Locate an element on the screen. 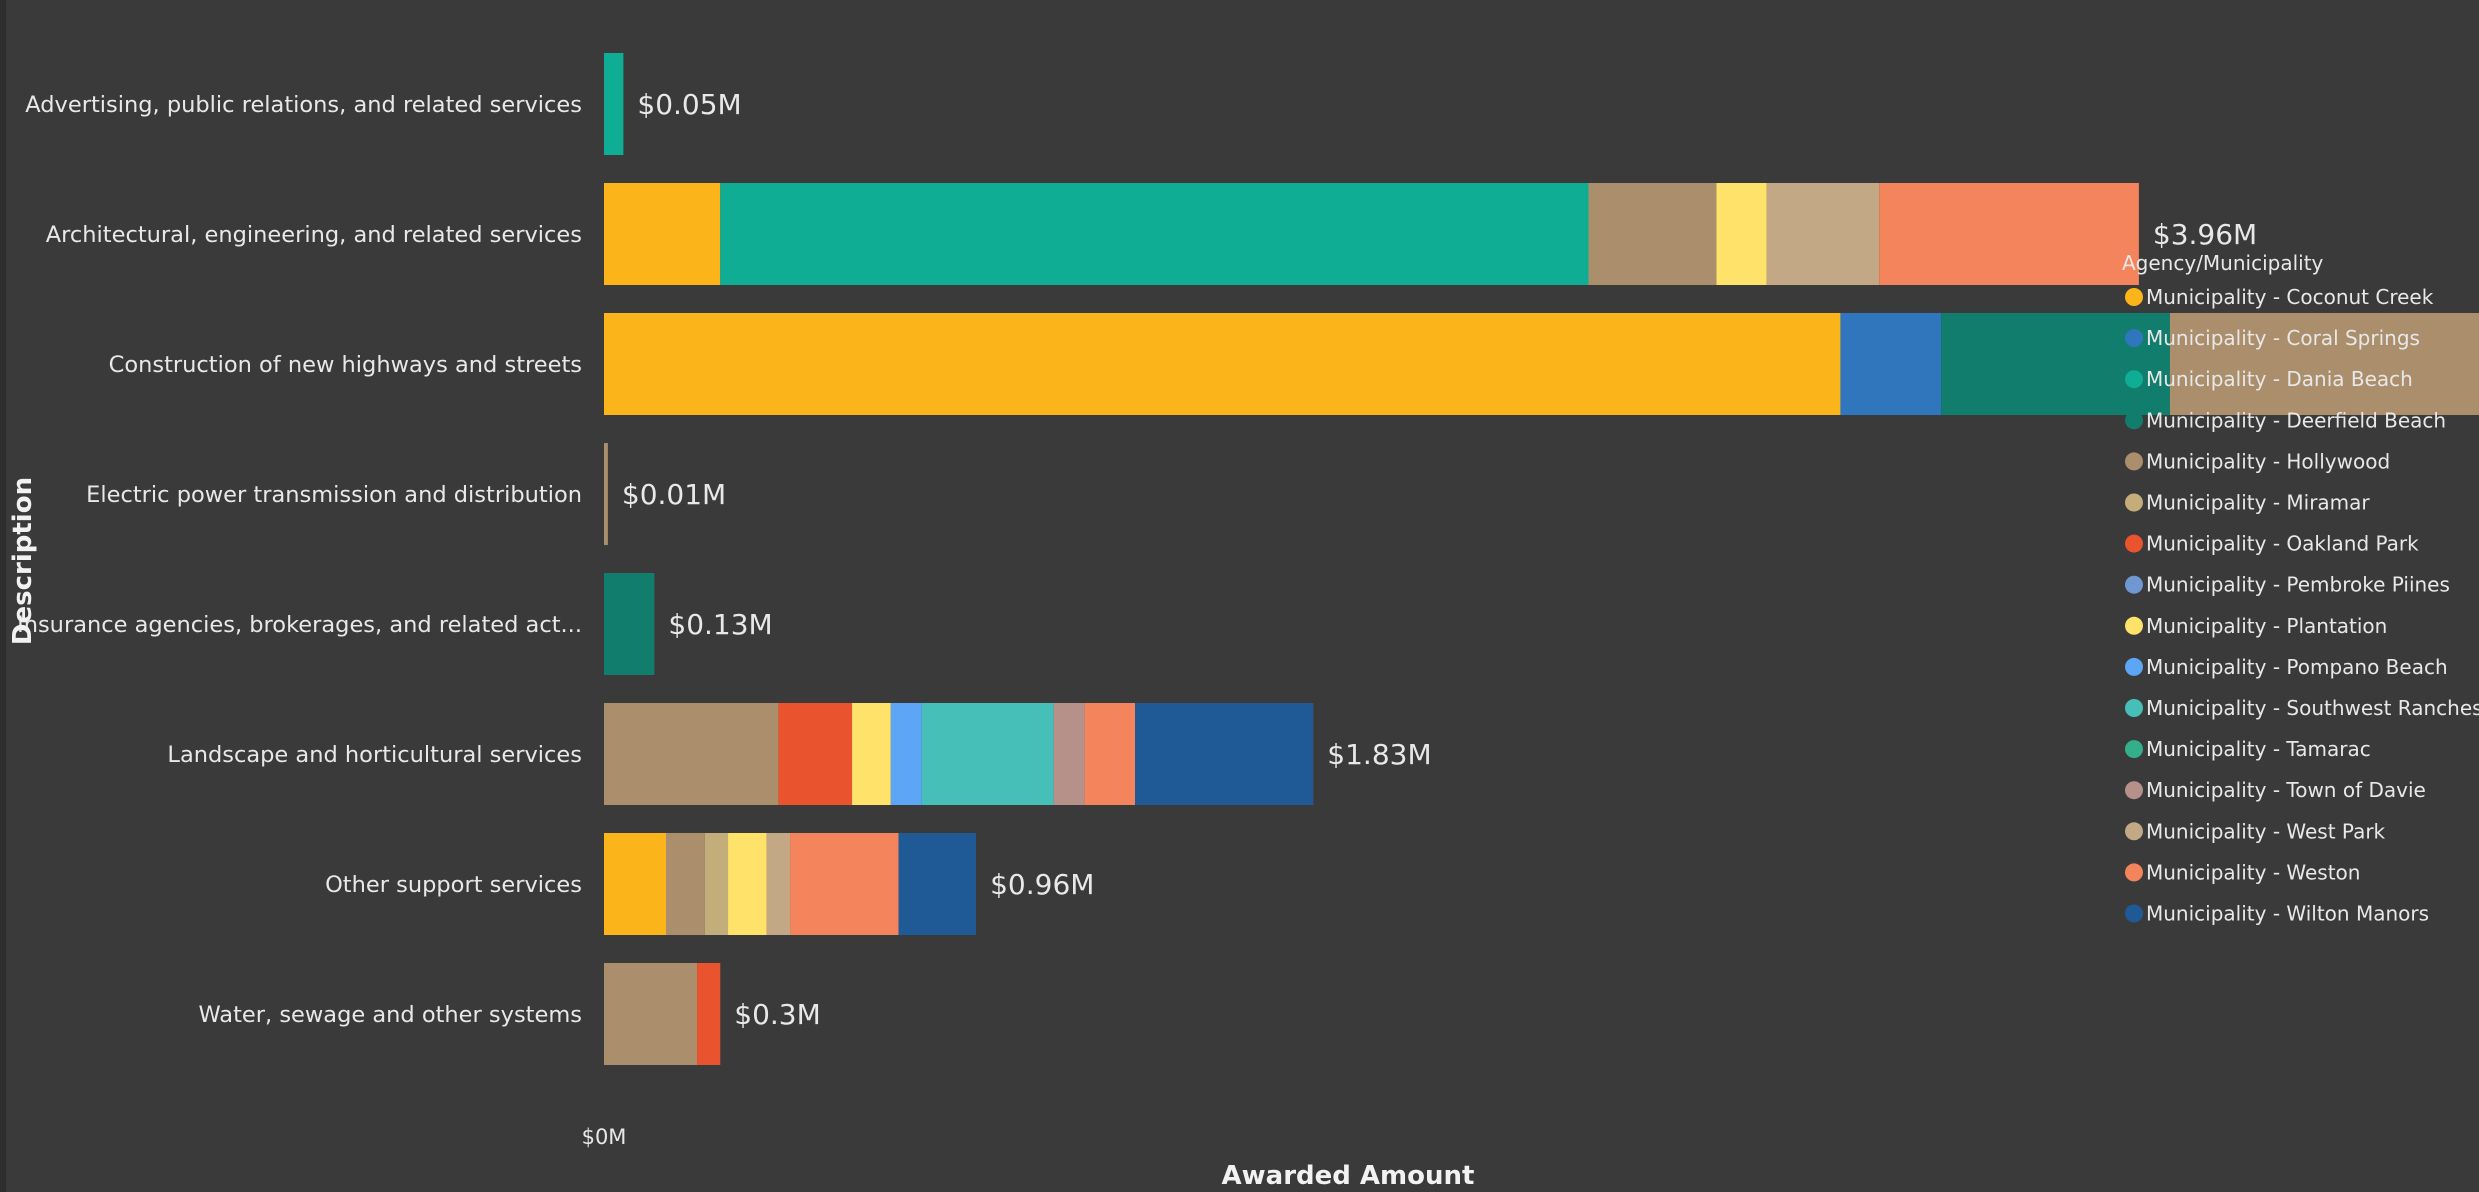 This screenshot has height=1192, width=2479. bar-total-label: $0.13M is located at coordinates (720, 624).